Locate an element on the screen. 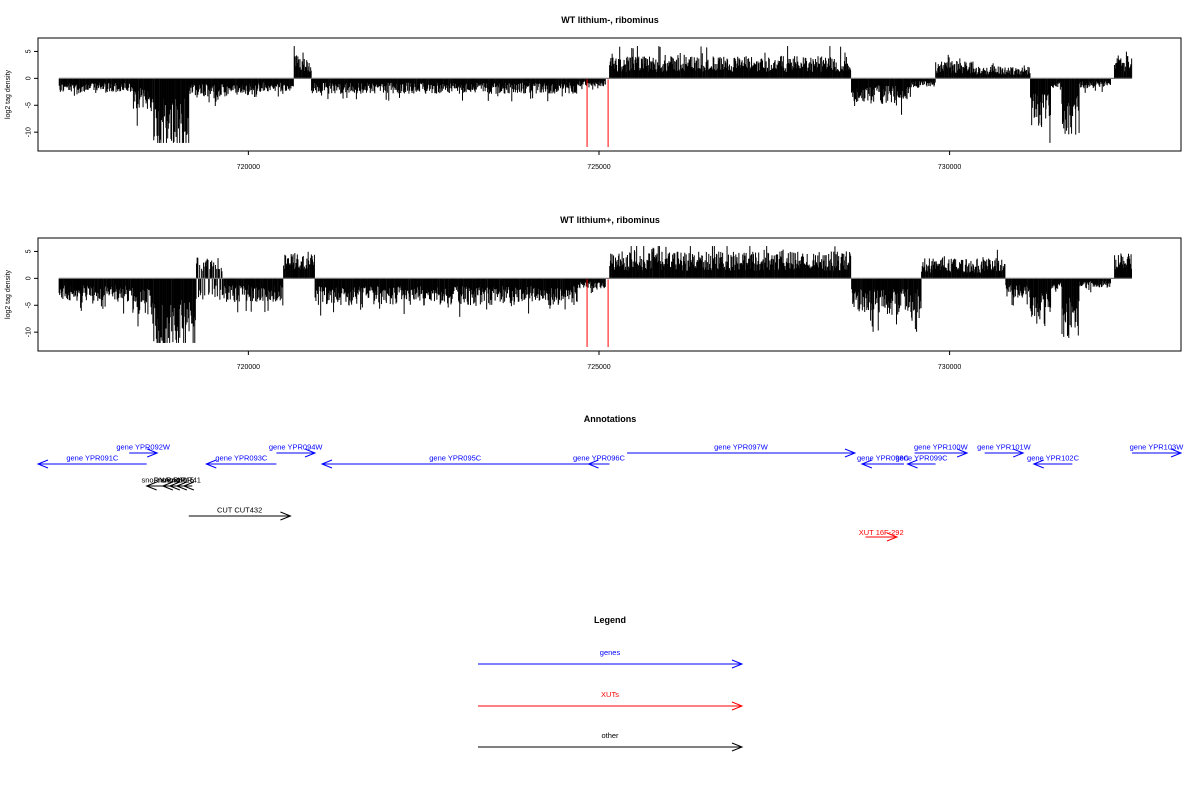  feature-gene: gene YPR096C is located at coordinates (599, 461).